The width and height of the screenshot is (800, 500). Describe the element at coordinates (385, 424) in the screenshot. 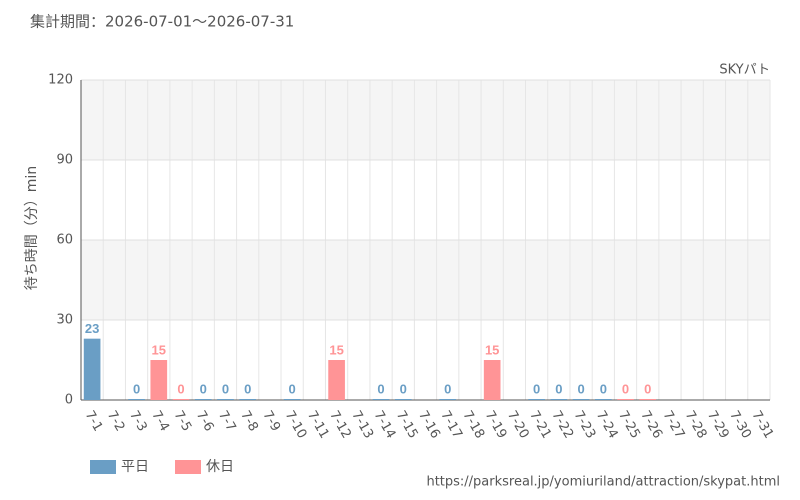

I see `x-tick-label: 7-14` at that location.